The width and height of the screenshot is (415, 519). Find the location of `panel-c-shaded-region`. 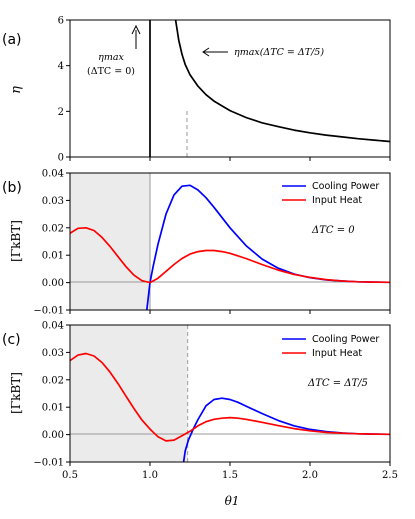

panel-c-shaded-region is located at coordinates (129, 393).